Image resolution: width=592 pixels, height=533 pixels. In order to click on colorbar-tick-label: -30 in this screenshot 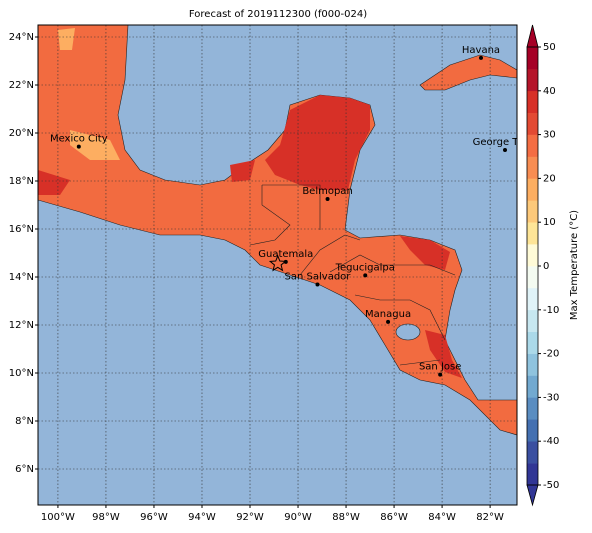, I will do `click(551, 397)`.